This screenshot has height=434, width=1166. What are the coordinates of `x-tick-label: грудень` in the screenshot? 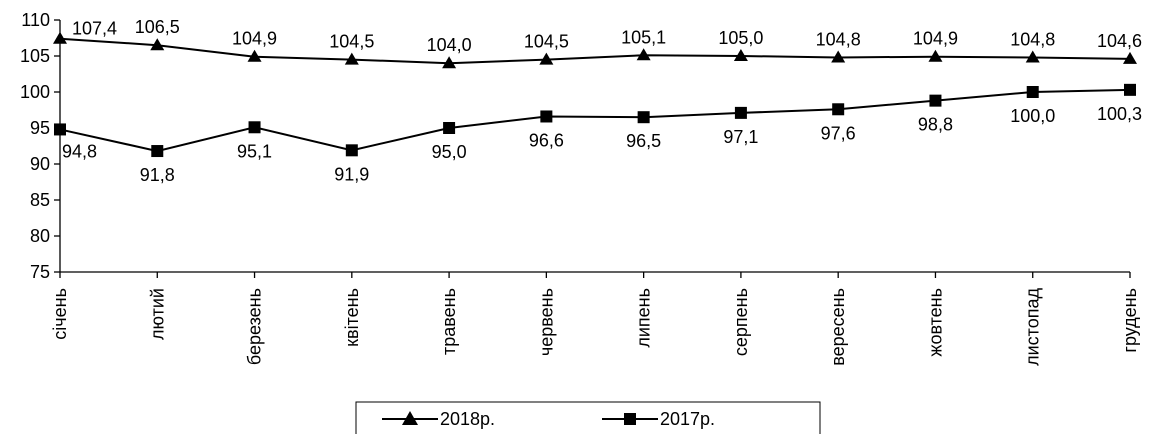 It's located at (1130, 320).